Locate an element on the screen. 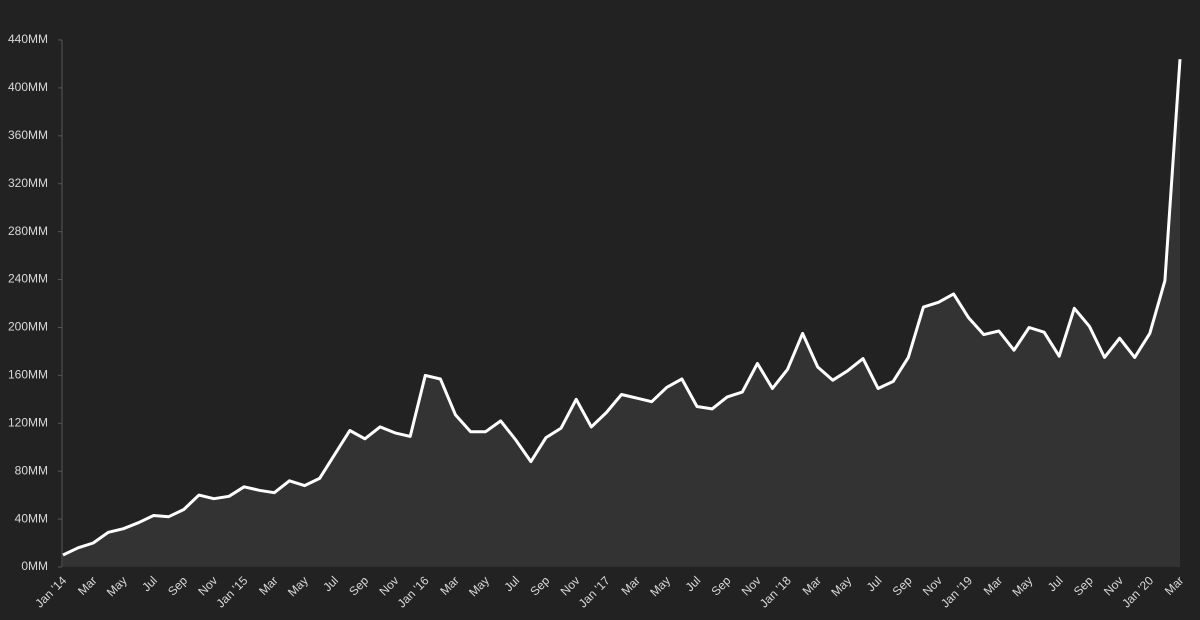  y-tick-label: 200MM is located at coordinates (28, 327).